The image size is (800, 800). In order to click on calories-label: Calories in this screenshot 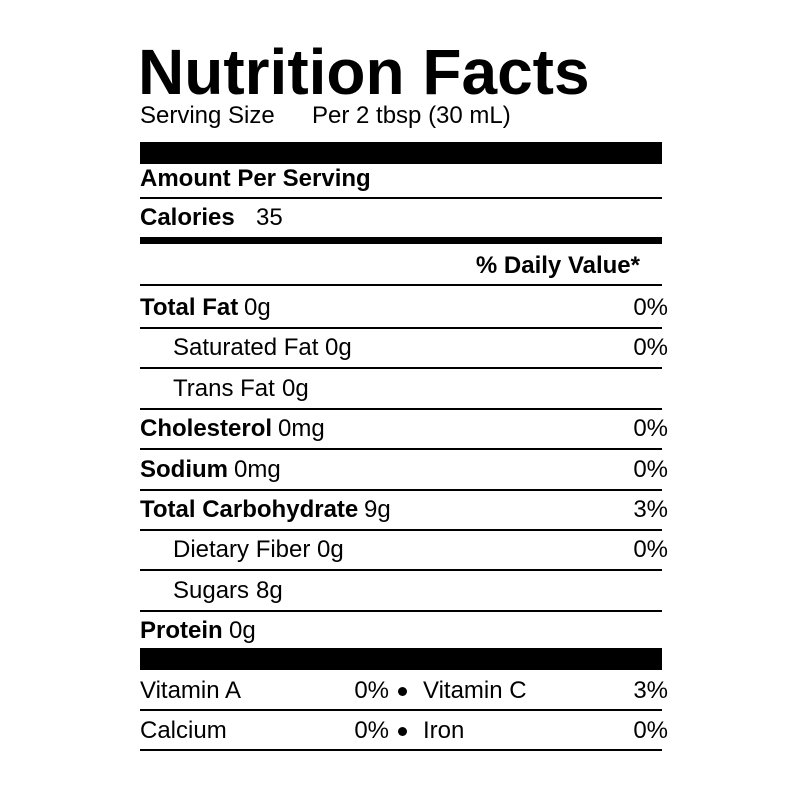, I will do `click(187, 217)`.